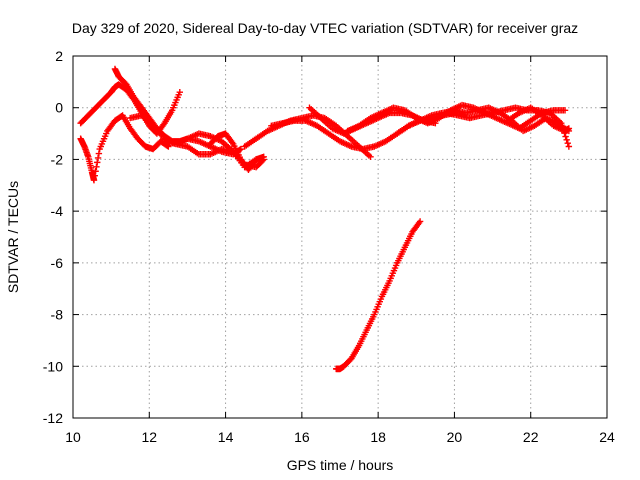  What do you see at coordinates (53, 366) in the screenshot?
I see `y-tick-label: -10` at bounding box center [53, 366].